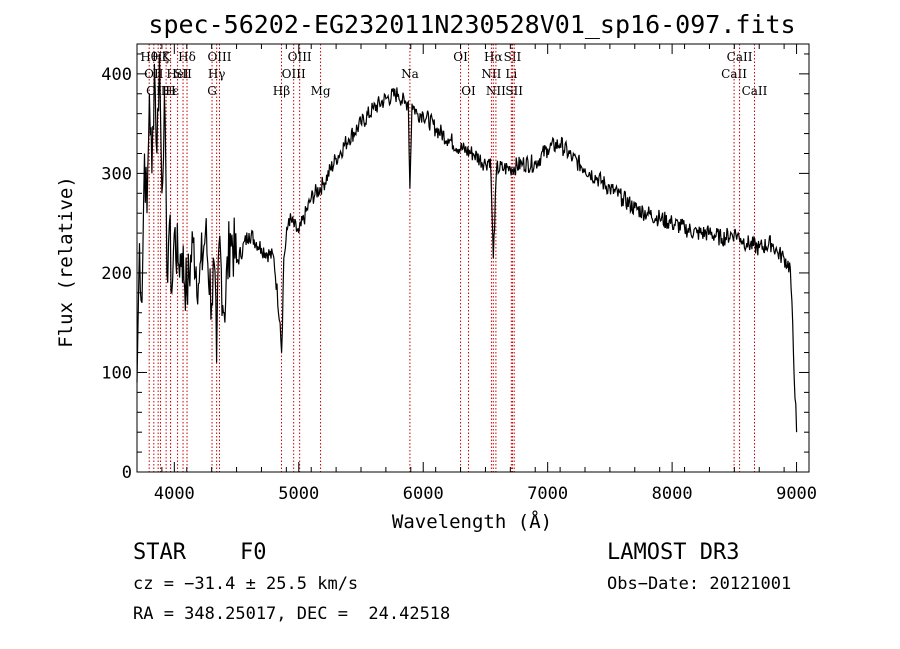  What do you see at coordinates (513, 57) in the screenshot?
I see `line-label-24: SII` at bounding box center [513, 57].